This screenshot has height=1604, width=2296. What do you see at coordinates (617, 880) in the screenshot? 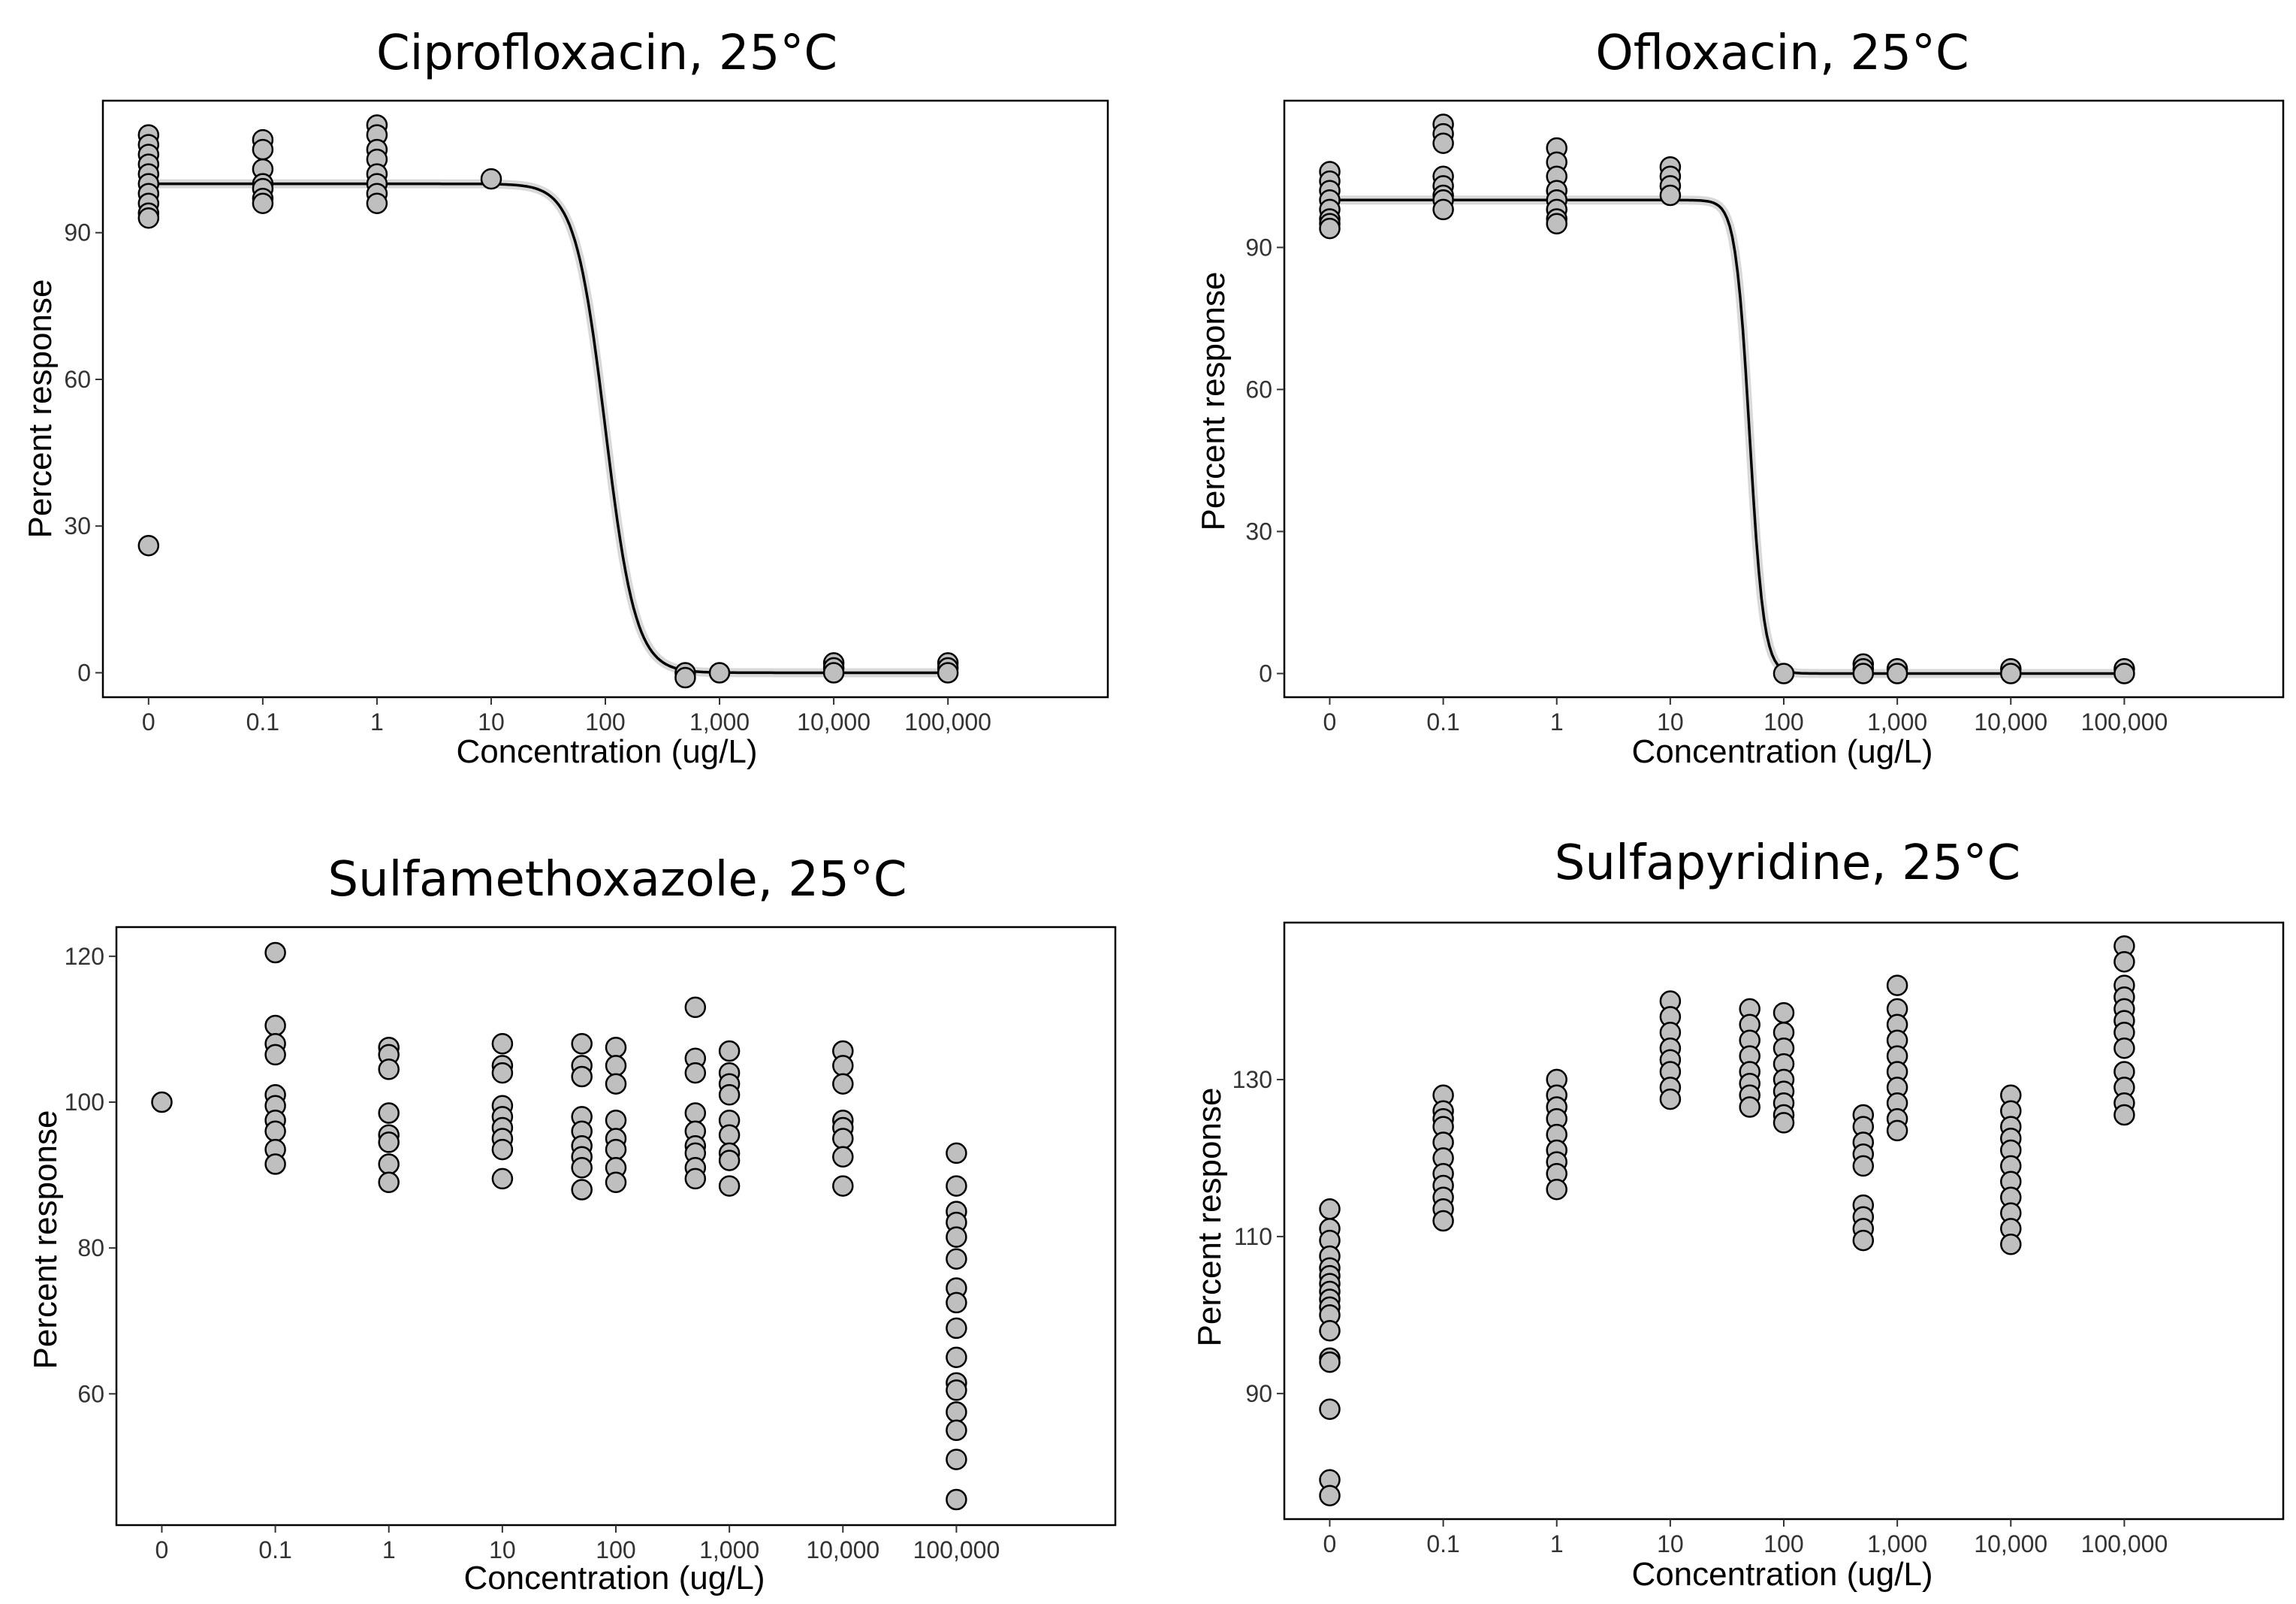
I see `chart-title: Sulfamethoxazole, 25°C` at bounding box center [617, 880].